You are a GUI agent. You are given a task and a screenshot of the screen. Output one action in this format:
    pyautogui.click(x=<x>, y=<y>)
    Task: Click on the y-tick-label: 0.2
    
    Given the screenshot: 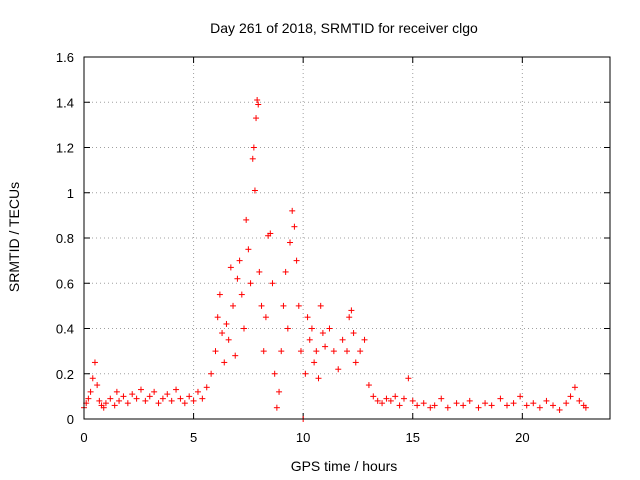 What is the action you would take?
    pyautogui.click(x=65, y=374)
    